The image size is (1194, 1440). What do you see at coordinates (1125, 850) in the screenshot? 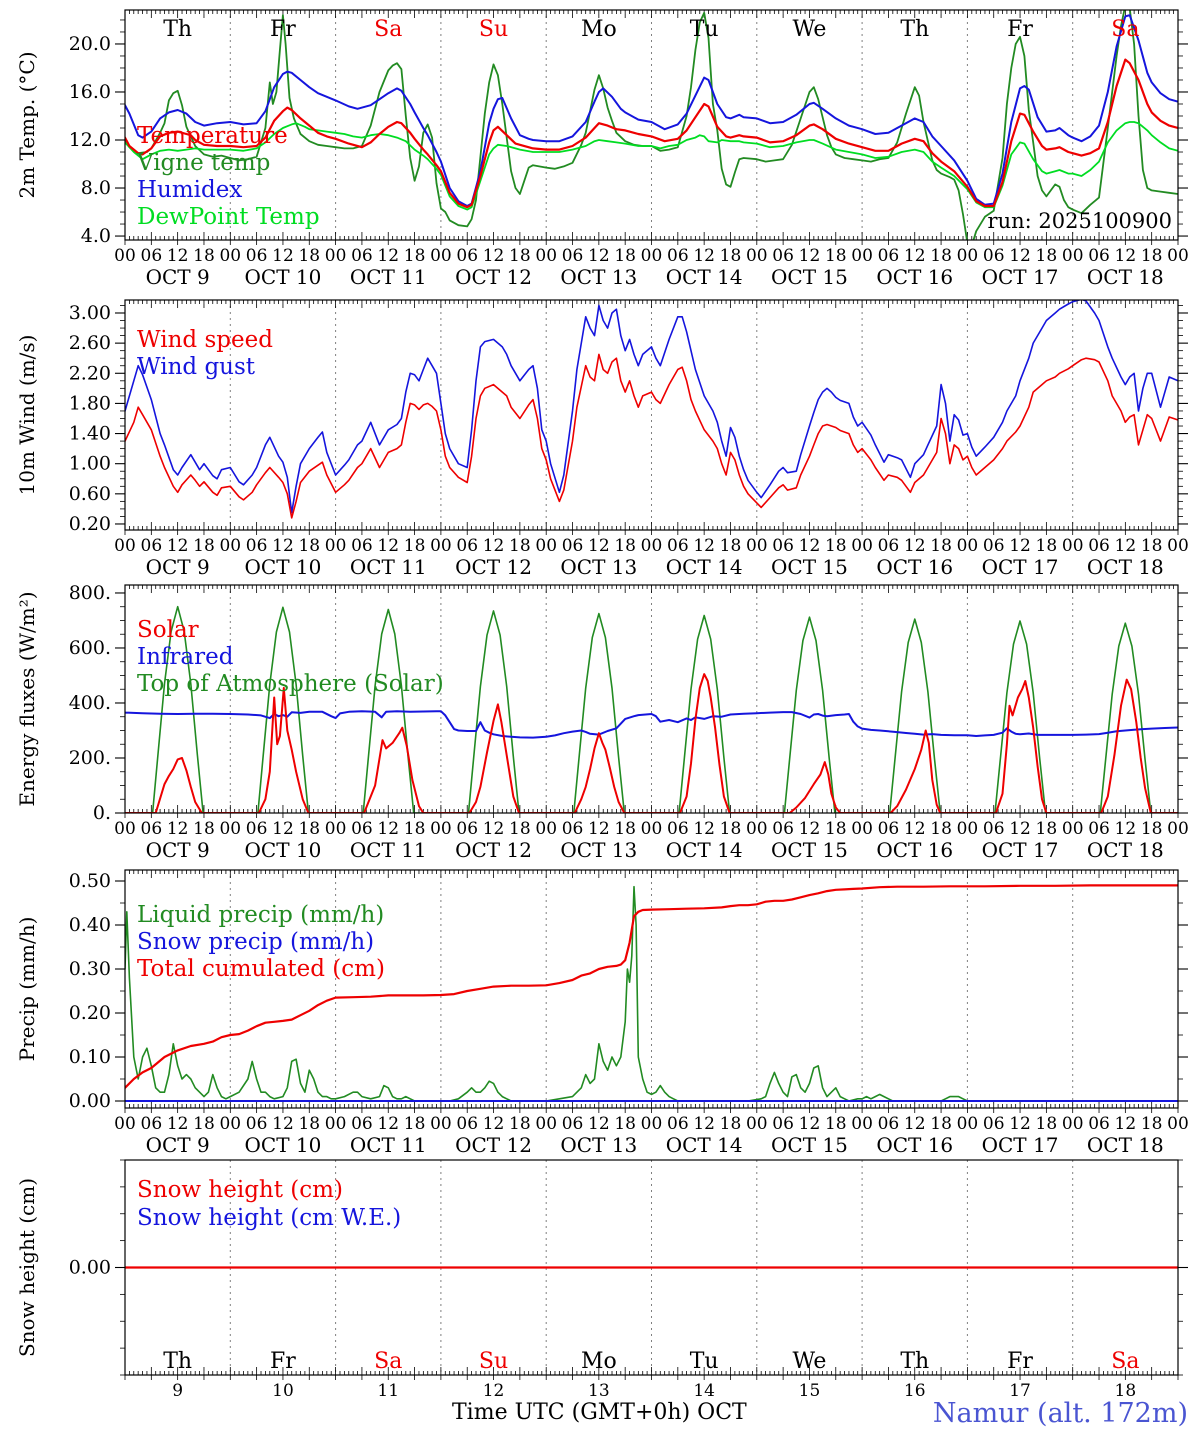
I see `x-date-label-oct-18: OCT 18` at bounding box center [1125, 850].